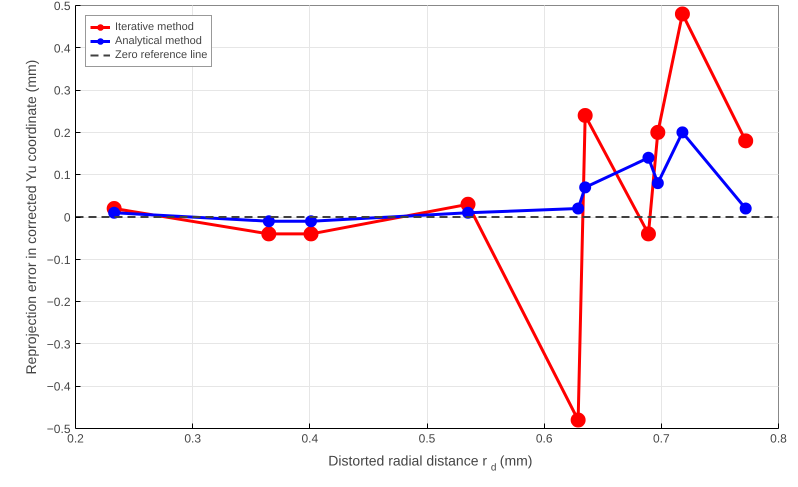  I want to click on y-axis-title: Reprojection error in corrected Yu coordinate (mm), so click(30, 217).